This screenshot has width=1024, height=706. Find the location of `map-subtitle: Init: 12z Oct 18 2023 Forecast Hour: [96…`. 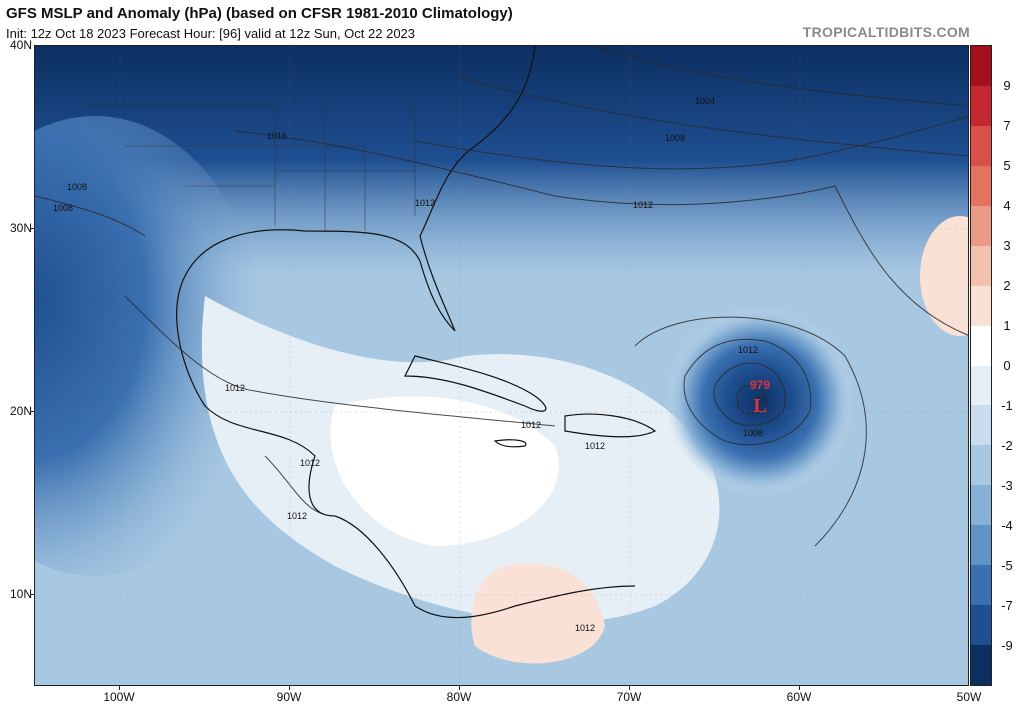

map-subtitle: Init: 12z Oct 18 2023 Forecast Hour: [96… is located at coordinates (211, 33).